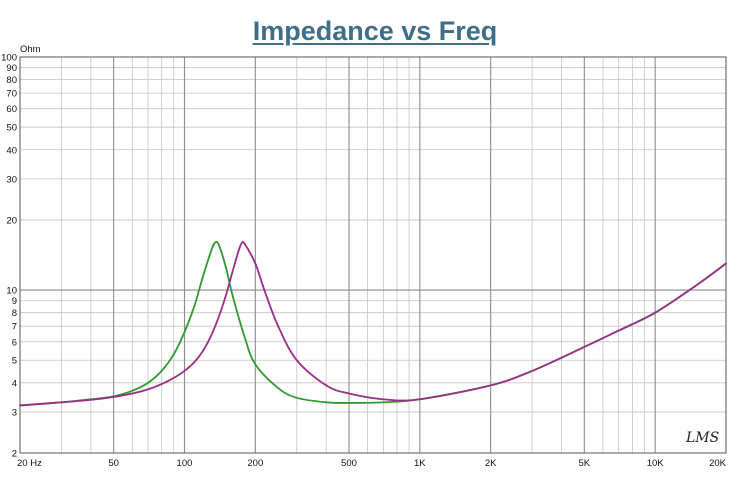 The image size is (750, 500). Describe the element at coordinates (420, 463) in the screenshot. I see `x-tick-label: 1K` at that location.